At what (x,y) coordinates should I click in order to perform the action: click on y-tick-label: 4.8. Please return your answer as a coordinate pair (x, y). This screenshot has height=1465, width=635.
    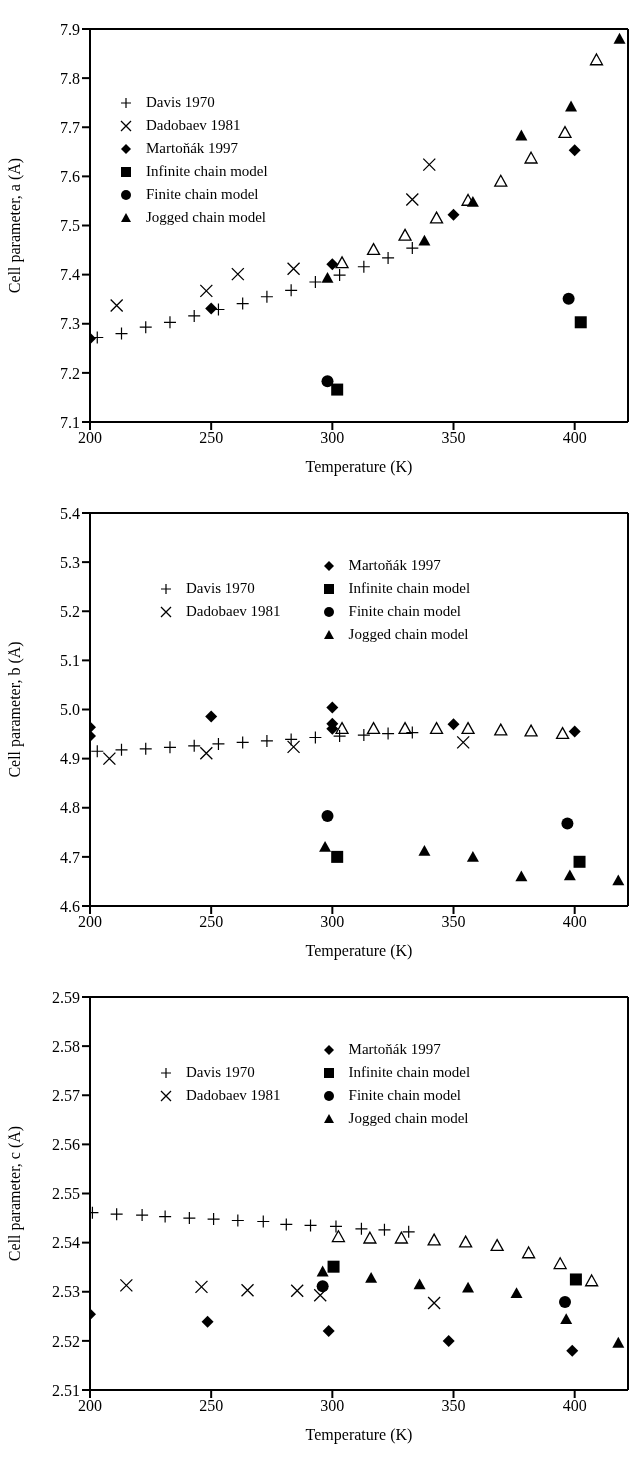
    Looking at the image, I should click on (70, 808).